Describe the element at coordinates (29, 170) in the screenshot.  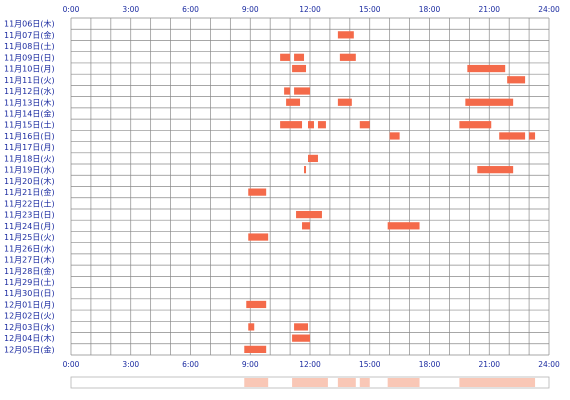
I see `day-label: 11月19日(水)` at that location.